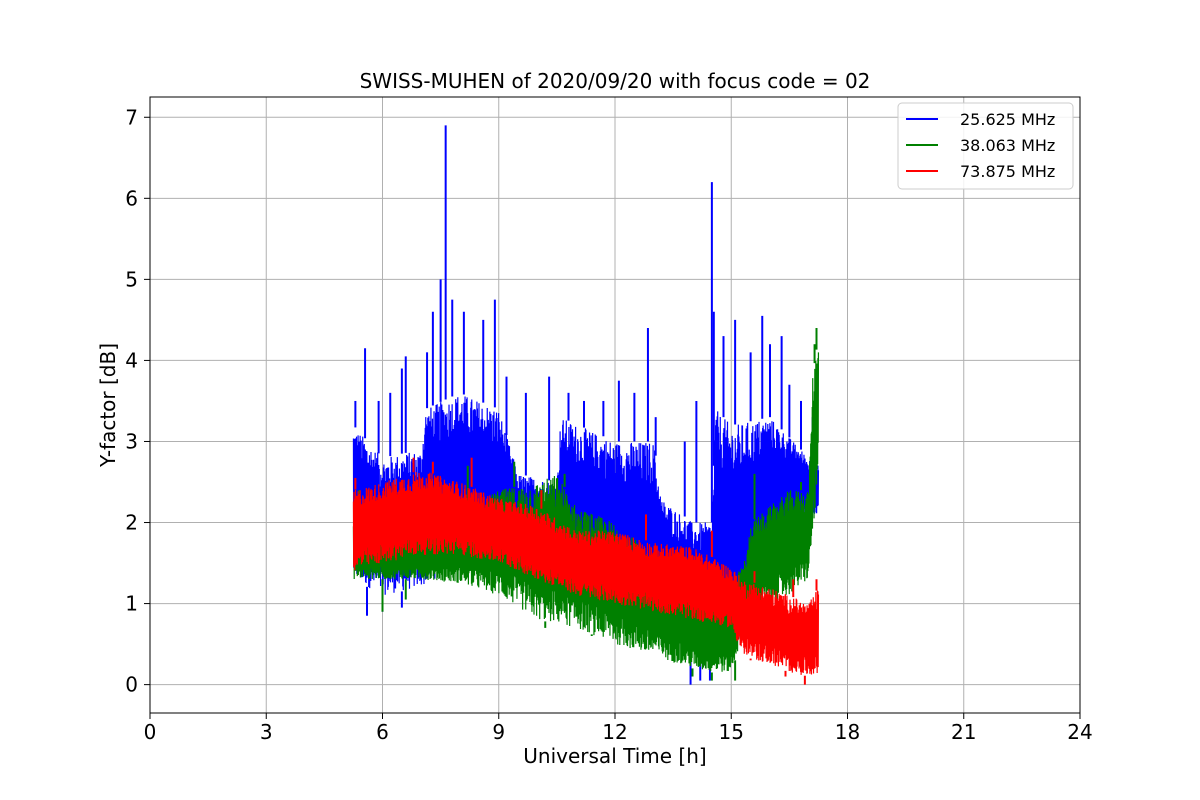 The image size is (1200, 800). I want to click on y-tick-label: 2, so click(131, 523).